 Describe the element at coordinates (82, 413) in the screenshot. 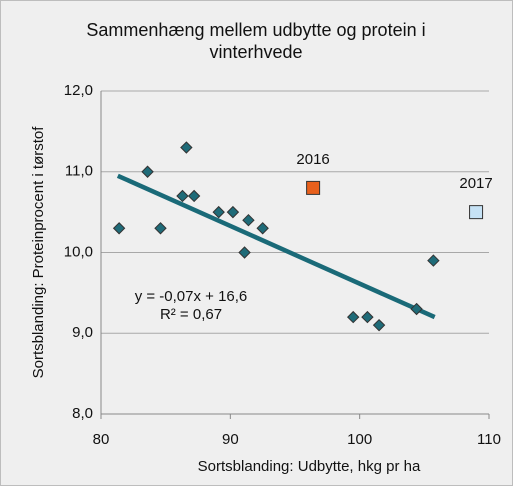

I see `y-tick-label: 8,0` at that location.